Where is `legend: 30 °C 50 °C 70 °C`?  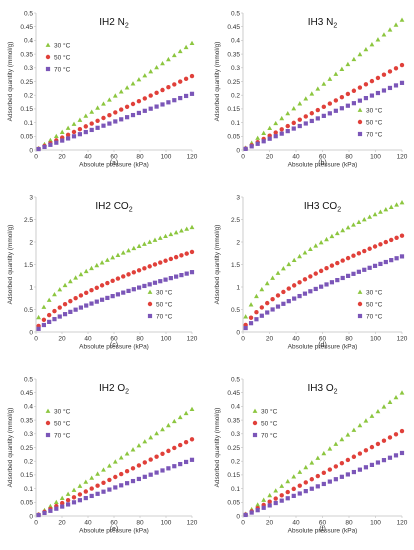 legend: 30 °C 50 °C 70 °C is located at coordinates (58, 423).